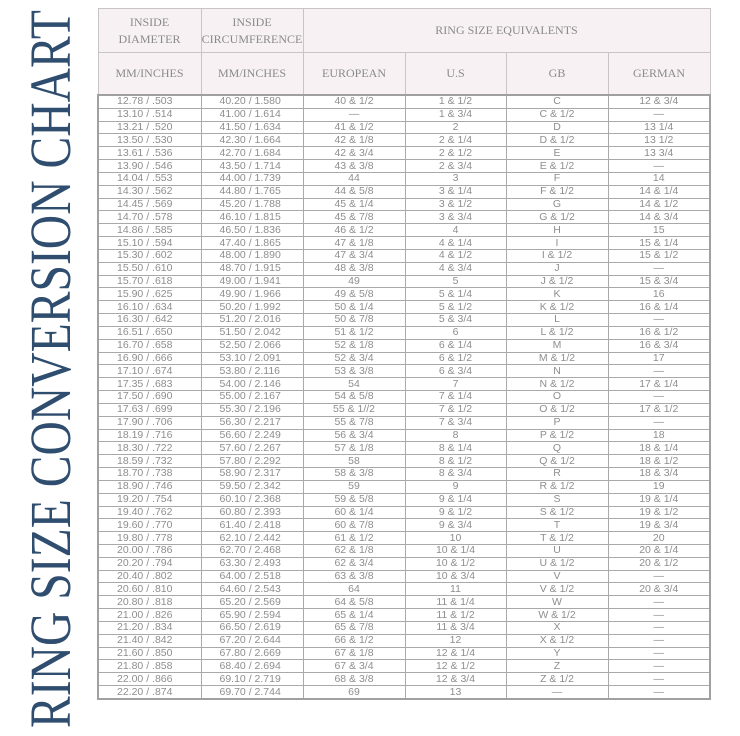 The width and height of the screenshot is (740, 736). Describe the element at coordinates (252, 230) in the screenshot. I see `cell-circumference: 46.50 / 1.836` at that location.